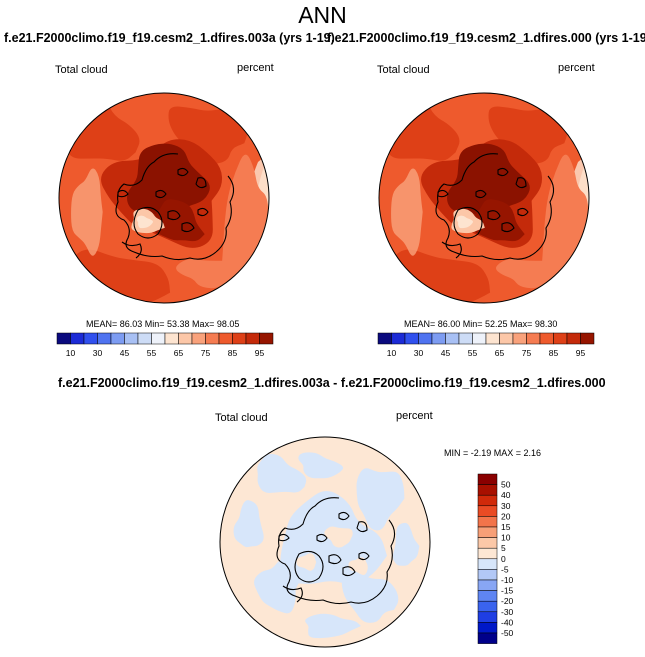 The height and width of the screenshot is (657, 645). I want to click on diff-colorbar-tick-label: 10, so click(506, 538).